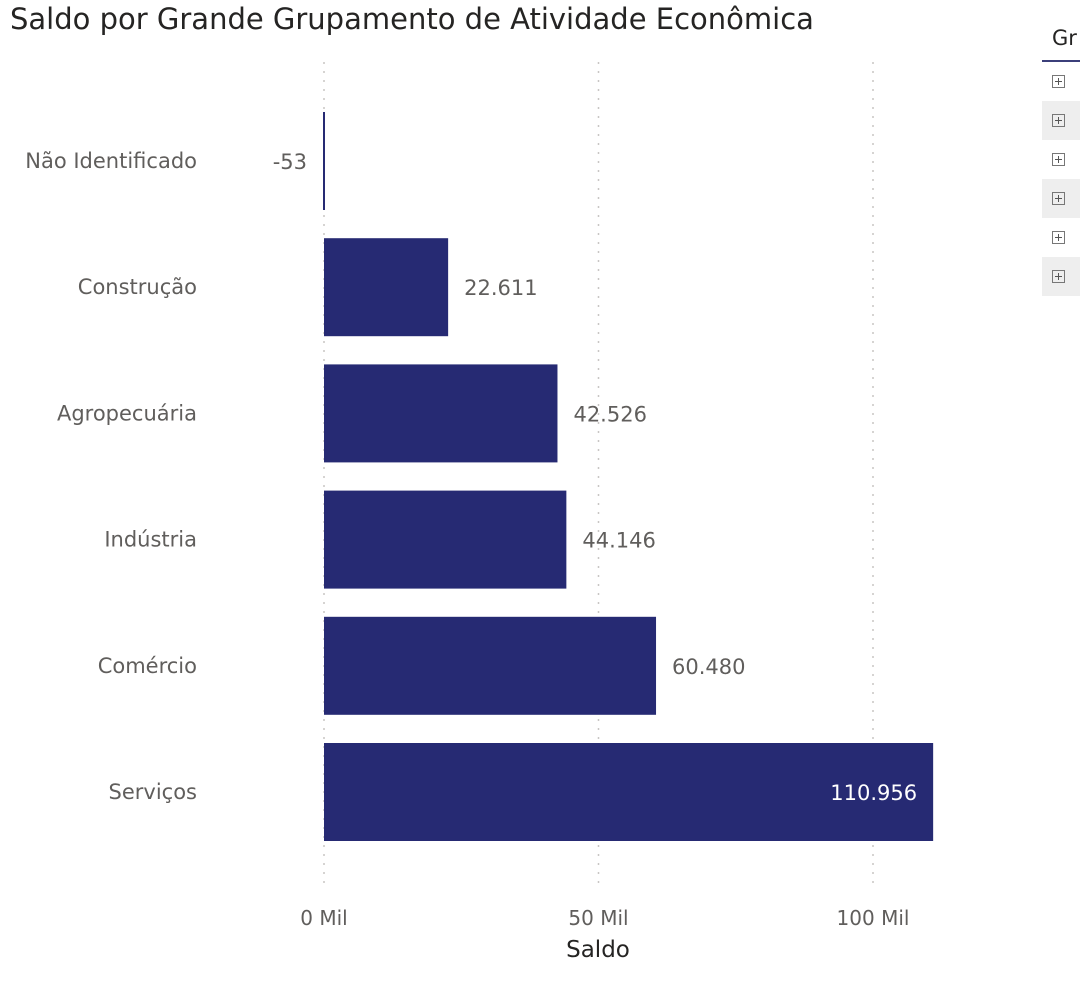 The height and width of the screenshot is (996, 1080). I want to click on category-label: Comércio, so click(147, 666).